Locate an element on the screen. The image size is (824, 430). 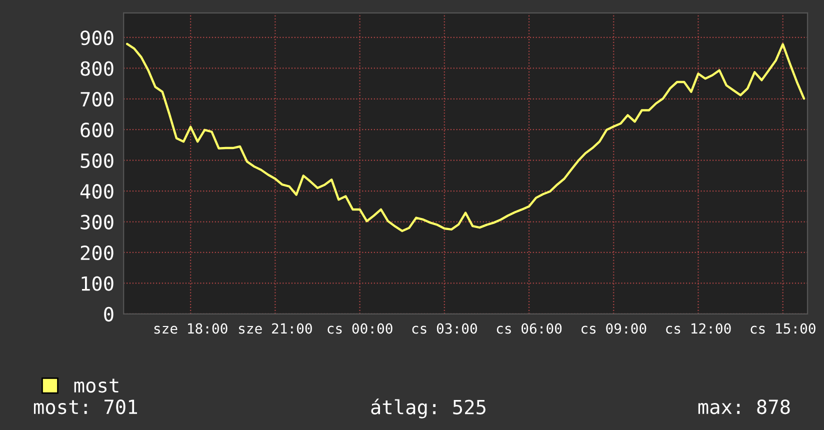
y-tick-label: 500 is located at coordinates (97, 160).